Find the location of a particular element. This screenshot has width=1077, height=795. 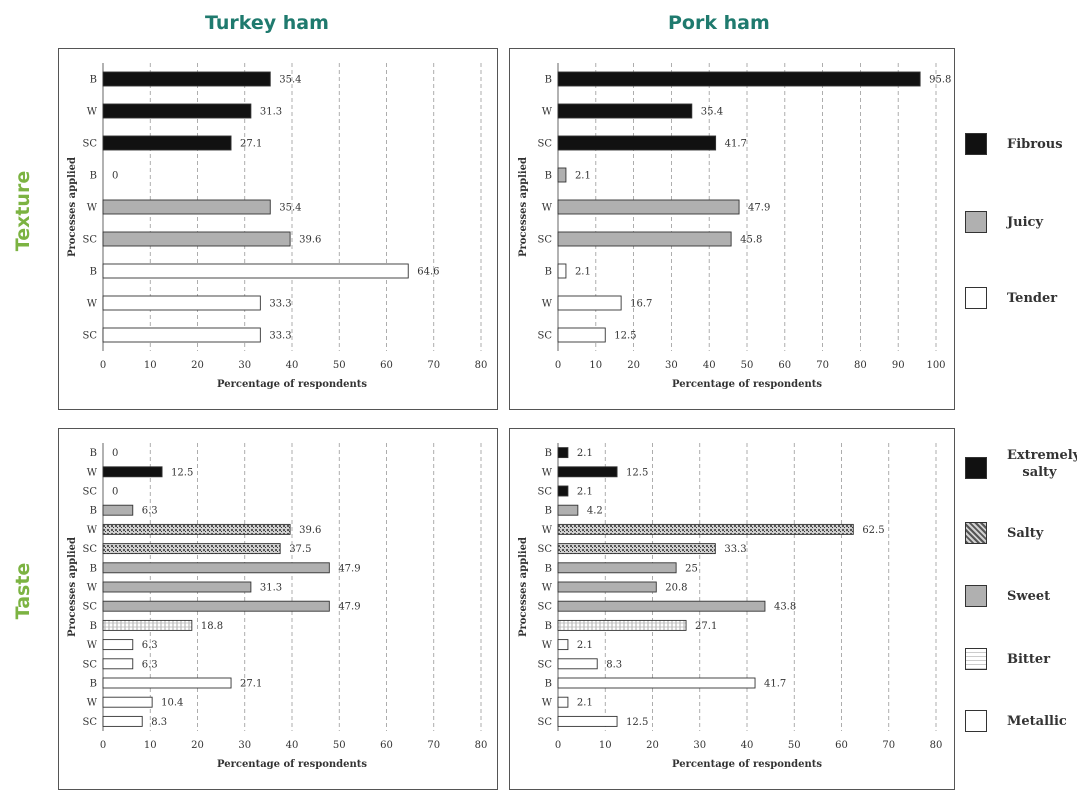

legend-item: Extremely salty is located at coordinates (1021, 467).